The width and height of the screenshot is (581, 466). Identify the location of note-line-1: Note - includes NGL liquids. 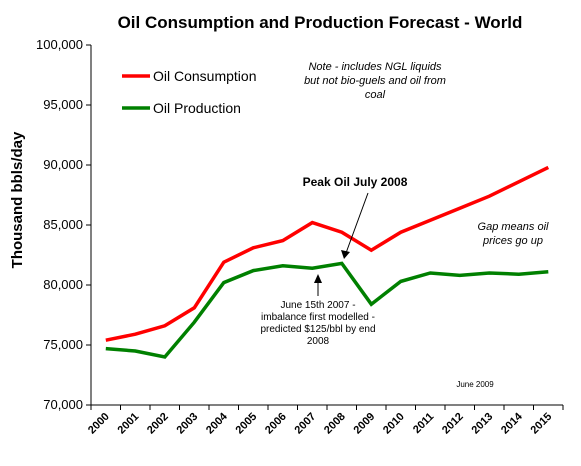
(375, 67).